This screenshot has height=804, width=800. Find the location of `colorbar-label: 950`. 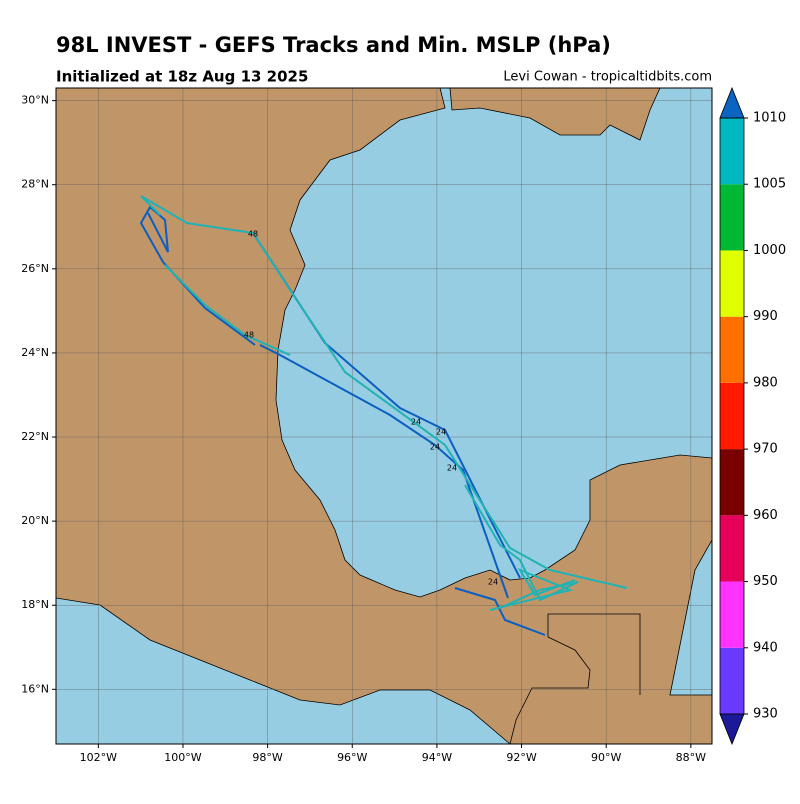

colorbar-label: 950 is located at coordinates (765, 581).